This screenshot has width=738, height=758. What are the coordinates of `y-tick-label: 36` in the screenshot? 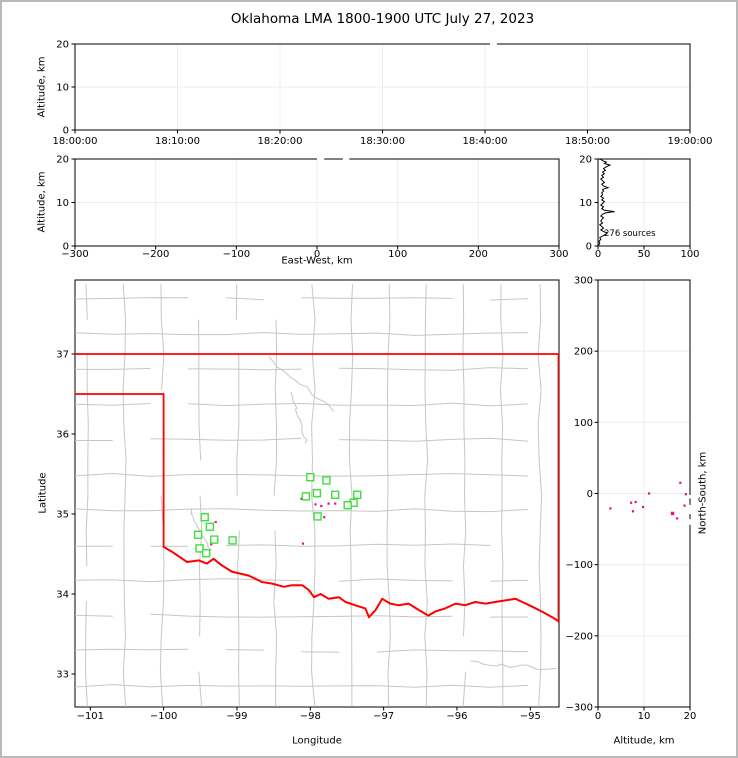 It's located at (62, 435).